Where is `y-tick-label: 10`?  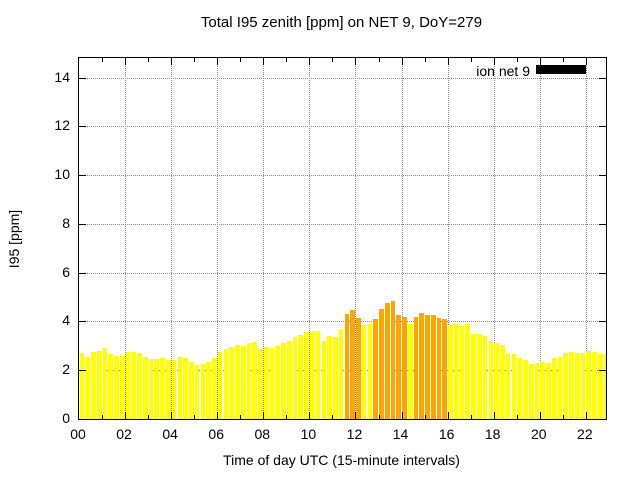
y-tick-label: 10 is located at coordinates (62, 174).